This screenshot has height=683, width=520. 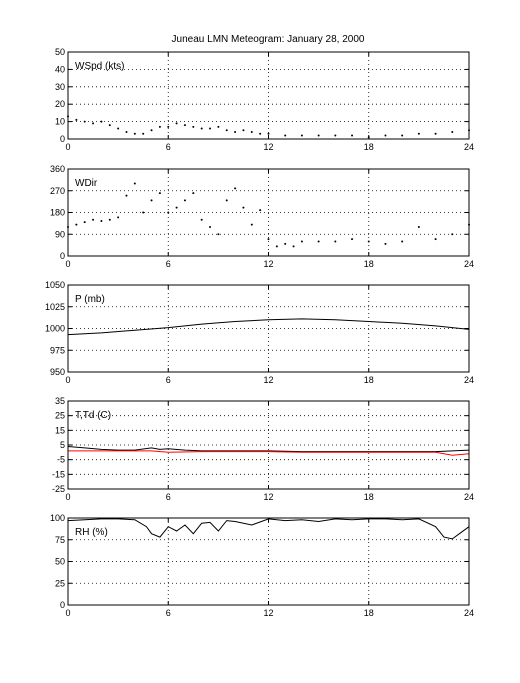 What do you see at coordinates (86, 183) in the screenshot?
I see `panel-label-wdir: WDir` at bounding box center [86, 183].